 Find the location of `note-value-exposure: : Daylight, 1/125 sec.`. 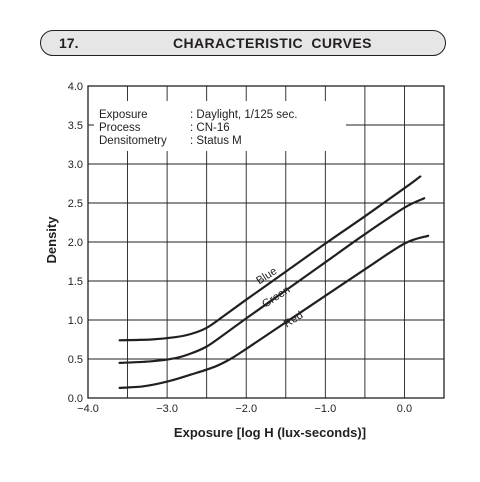

note-value-exposure: : Daylight, 1/125 sec. is located at coordinates (243, 115).